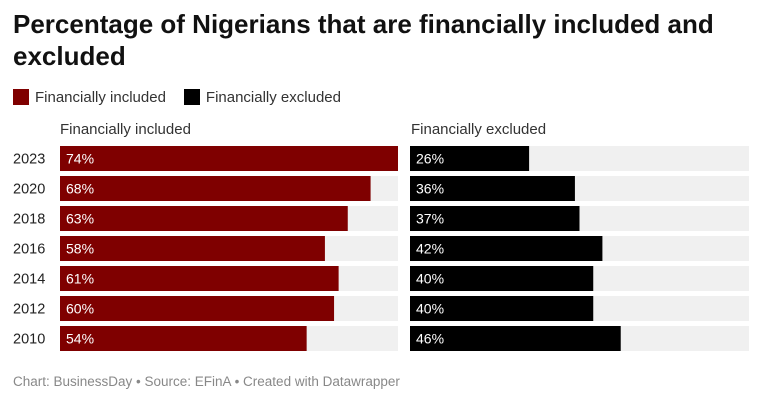 This screenshot has width=768, height=404. I want to click on data-label-excluded-2023: 26%, so click(430, 159).